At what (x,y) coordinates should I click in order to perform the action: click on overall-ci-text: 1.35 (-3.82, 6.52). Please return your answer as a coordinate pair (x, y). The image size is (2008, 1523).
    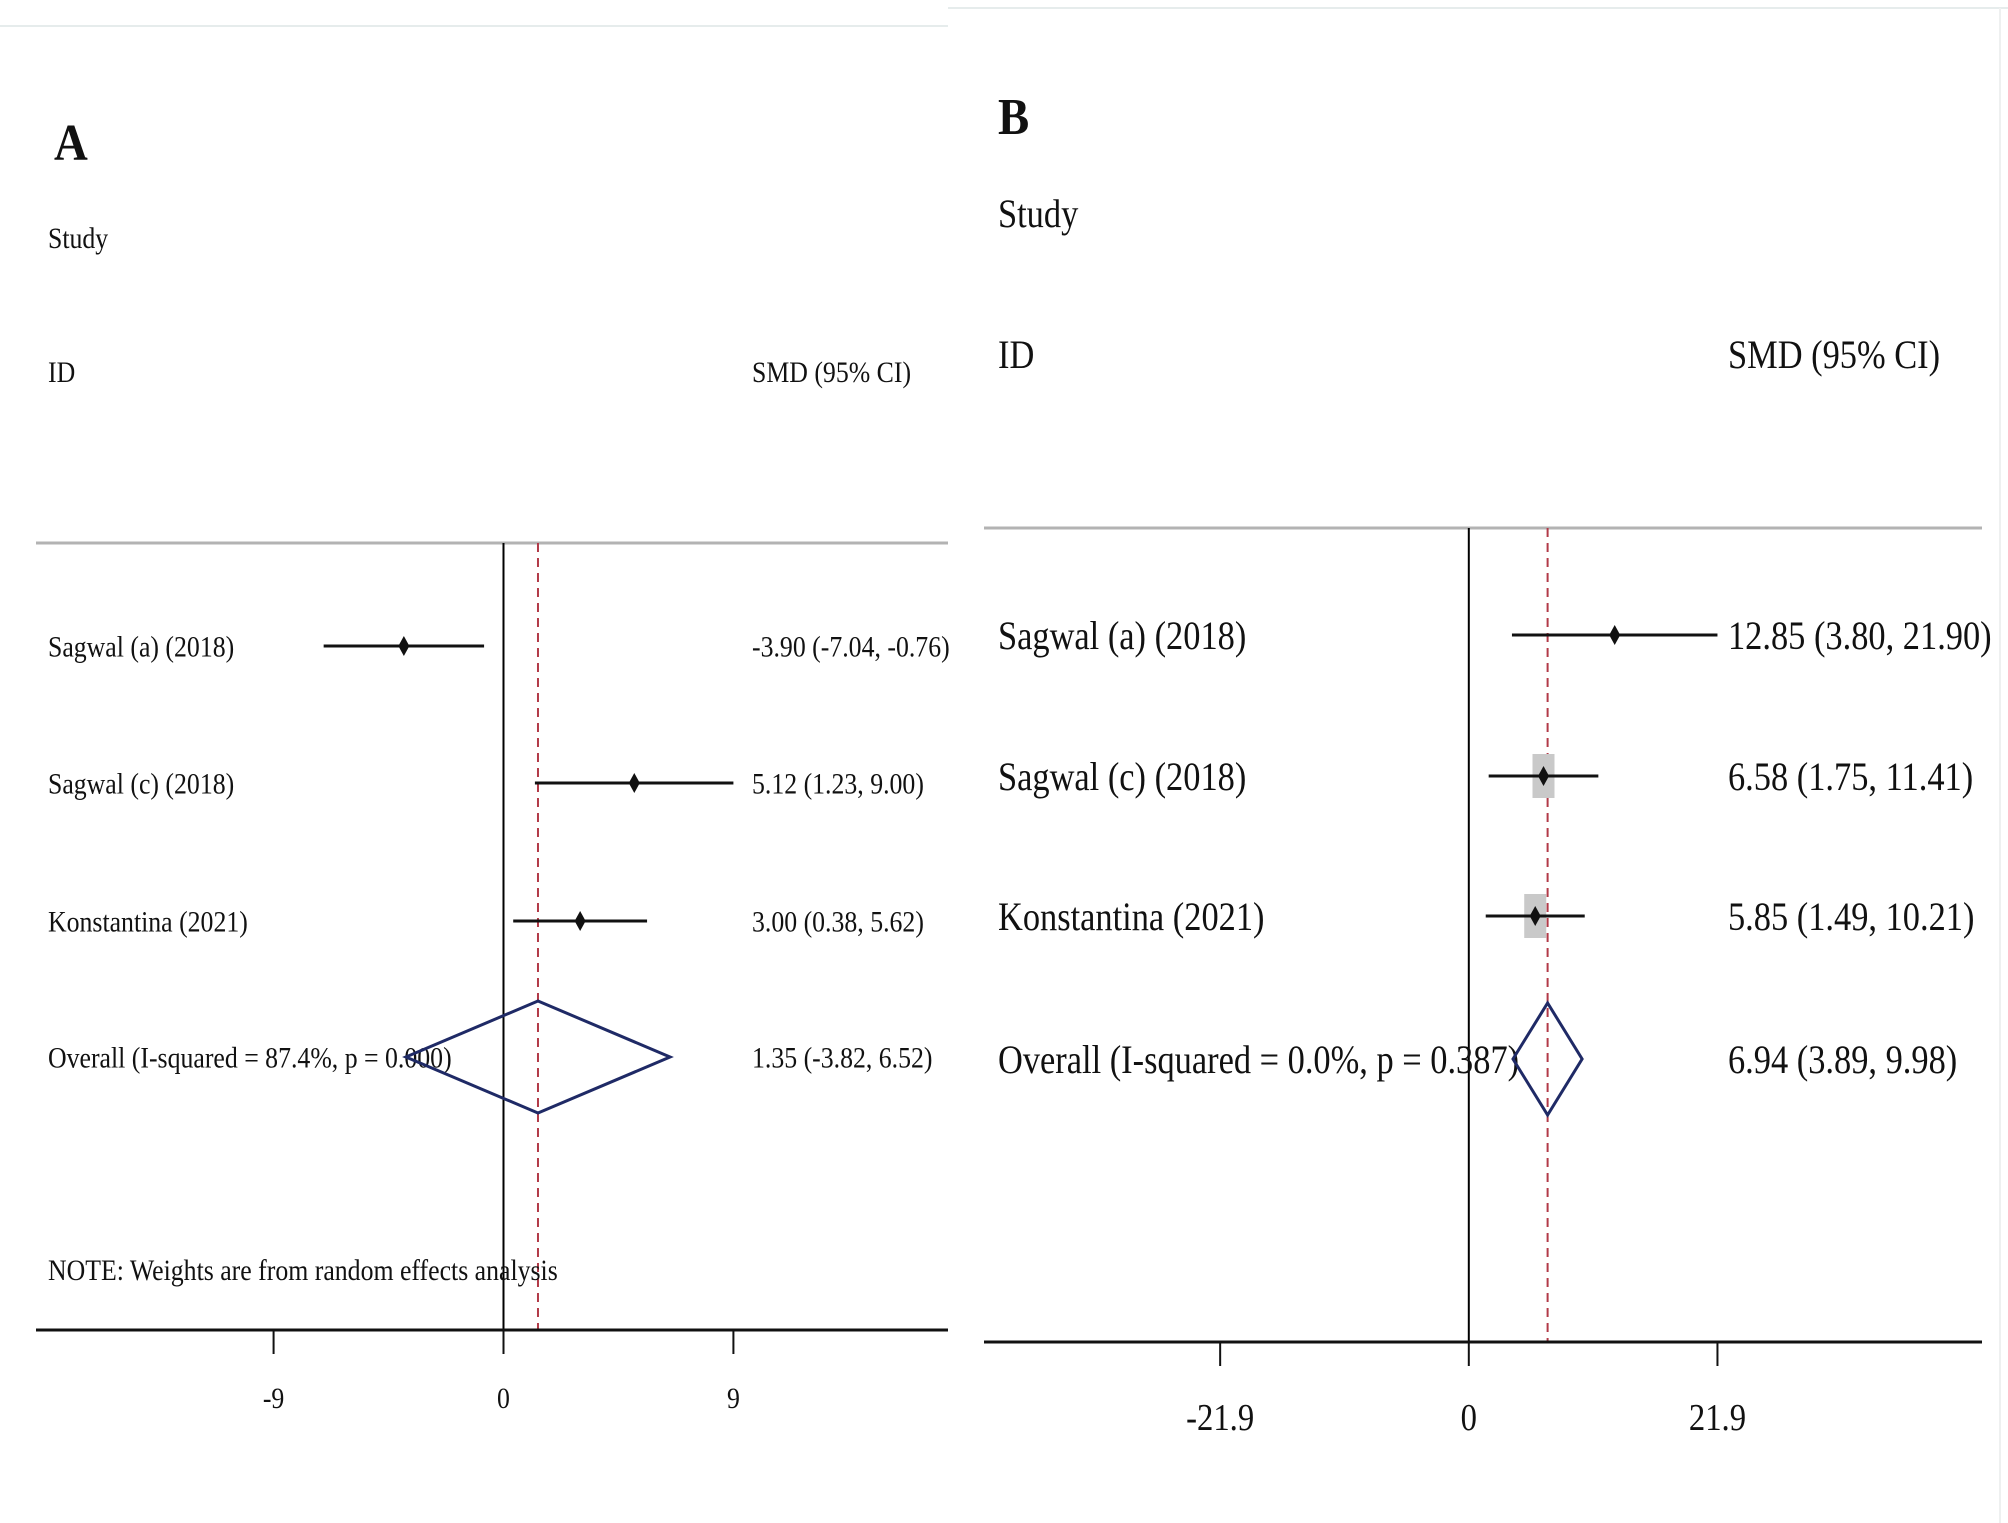
    Looking at the image, I should click on (842, 1058).